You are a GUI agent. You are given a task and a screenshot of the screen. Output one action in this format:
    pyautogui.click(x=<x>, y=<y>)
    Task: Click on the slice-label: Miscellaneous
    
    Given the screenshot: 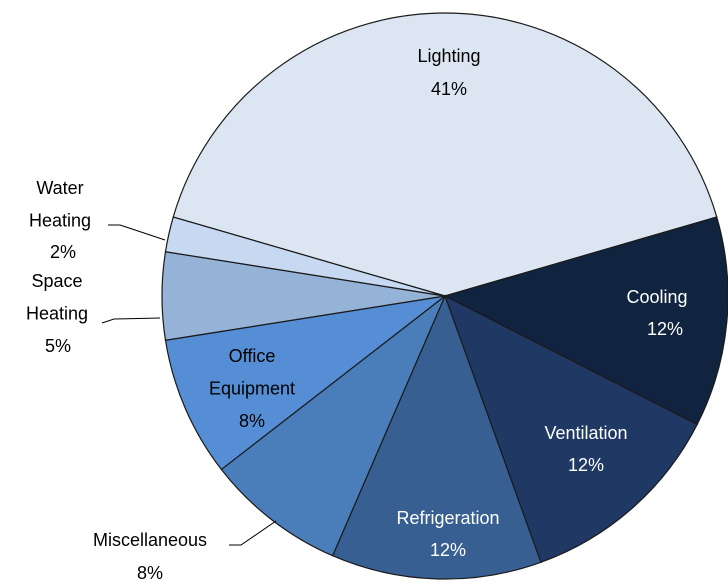 What is the action you would take?
    pyautogui.click(x=150, y=540)
    